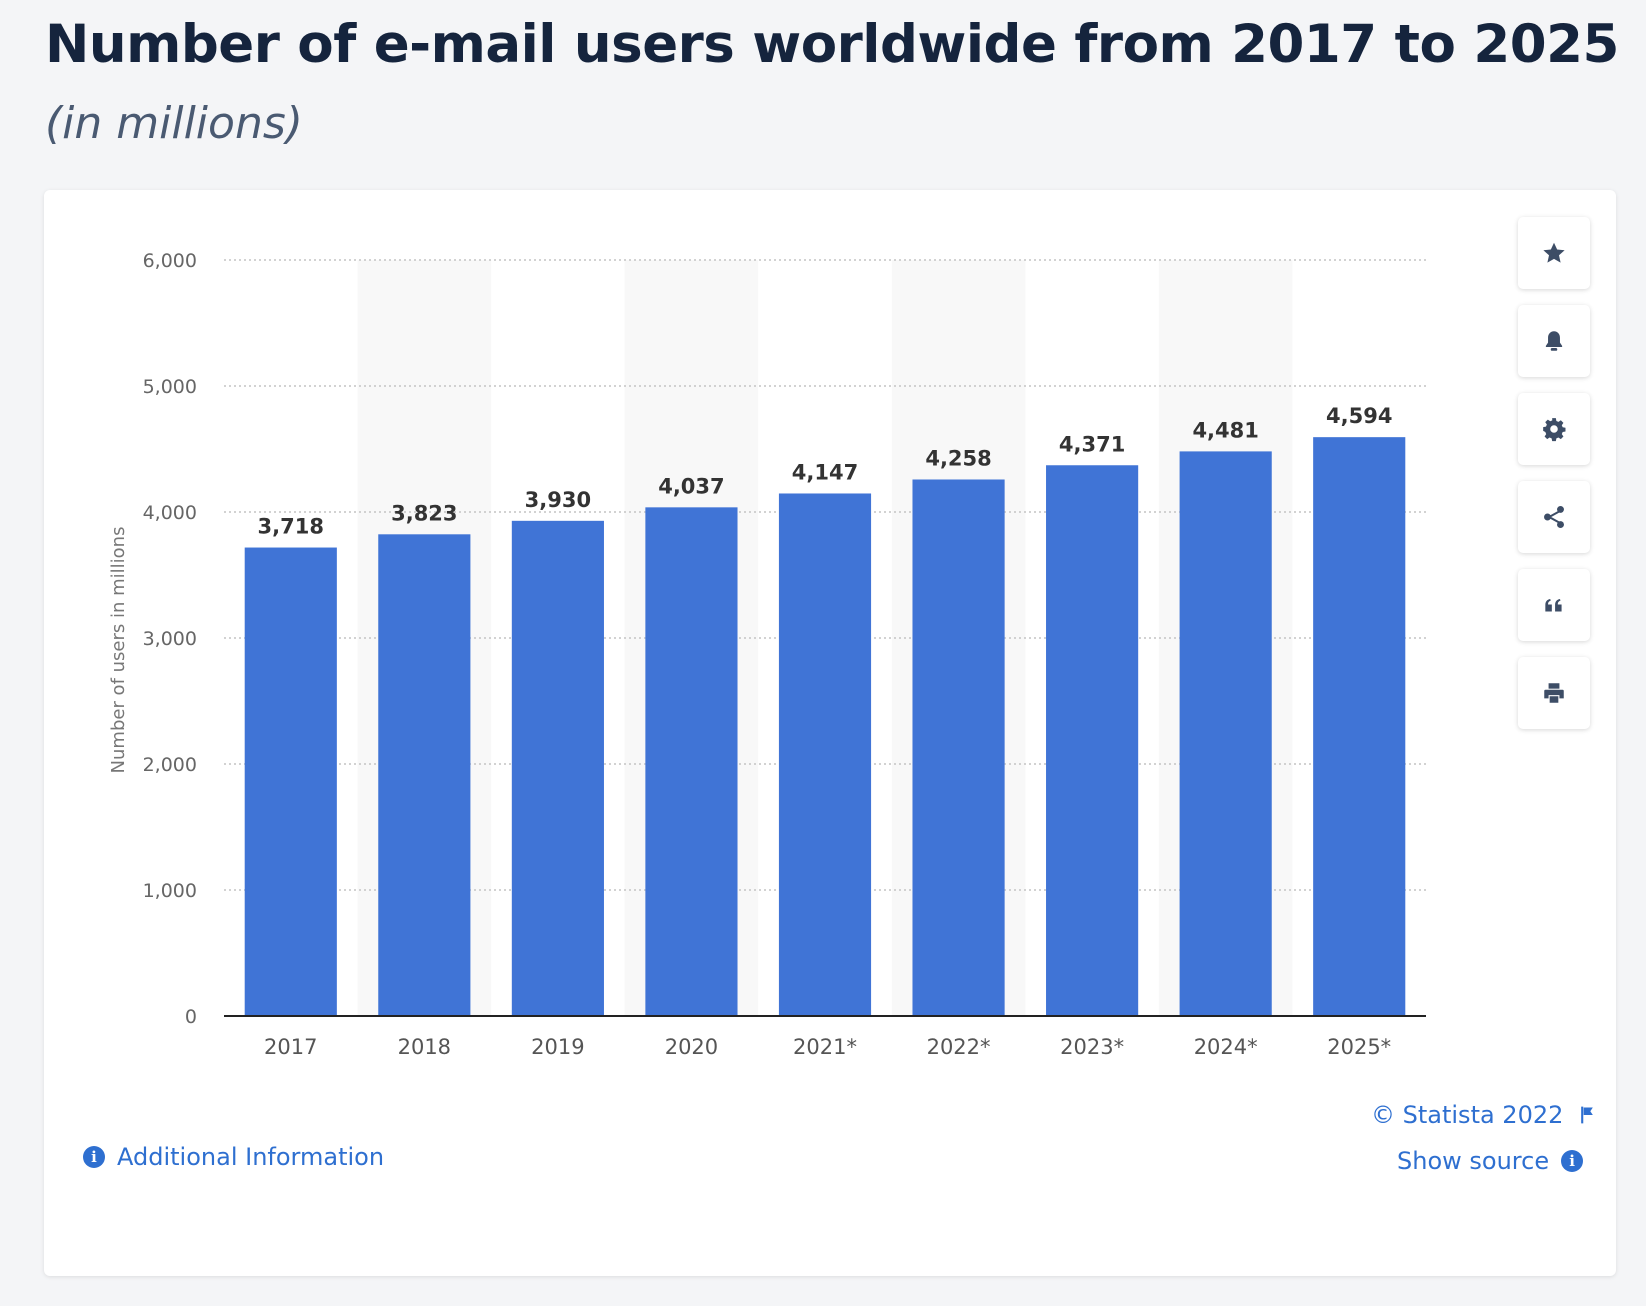  I want to click on data-label: 4,037, so click(691, 486).